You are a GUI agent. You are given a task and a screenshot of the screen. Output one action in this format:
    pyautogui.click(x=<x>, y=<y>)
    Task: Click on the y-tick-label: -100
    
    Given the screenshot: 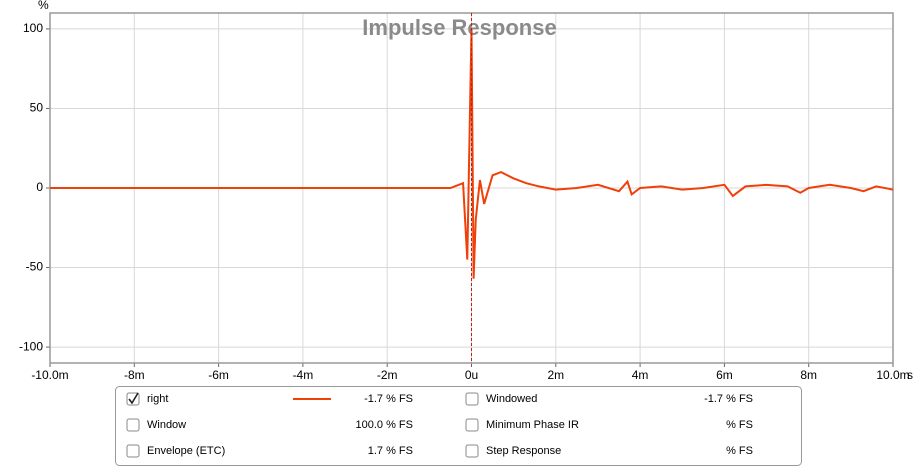 What is the action you would take?
    pyautogui.click(x=31, y=346)
    